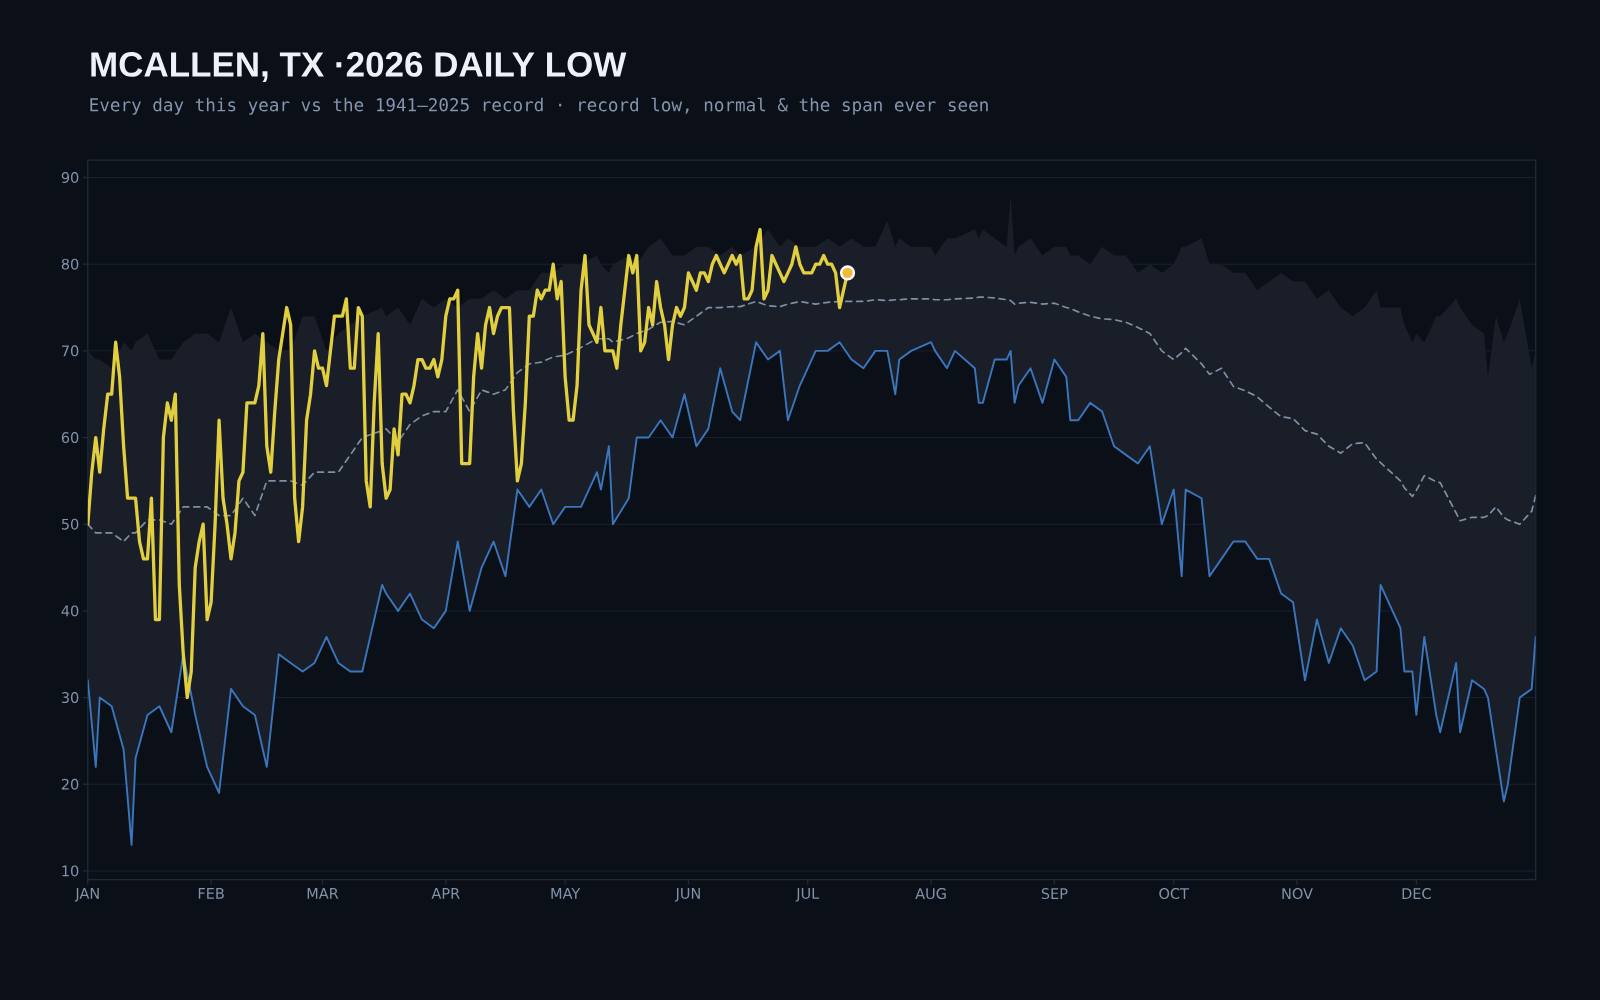  I want to click on x-tick-label: JUN, so click(687, 895).